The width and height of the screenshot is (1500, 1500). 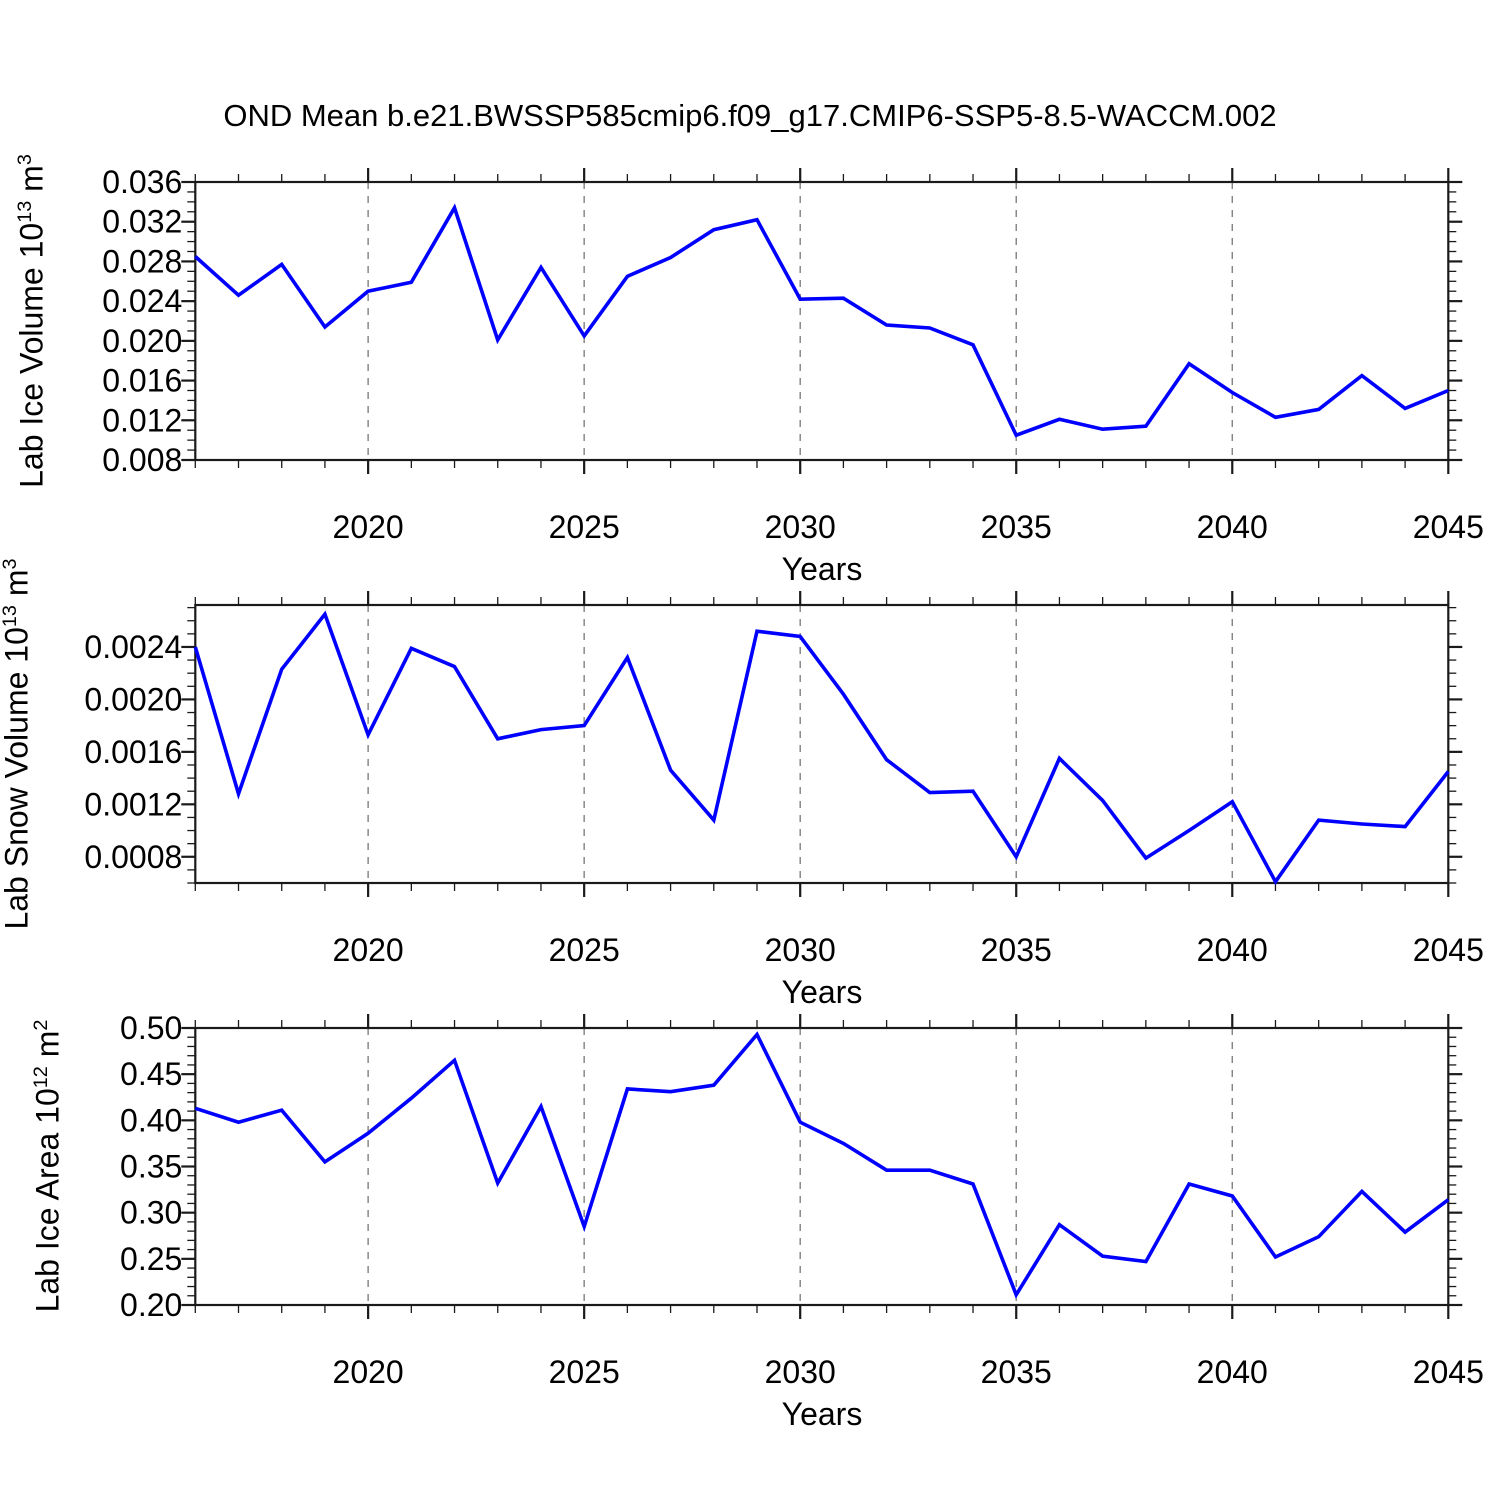 I want to click on y-tick-label: 0.50, so click(x=151, y=1028).